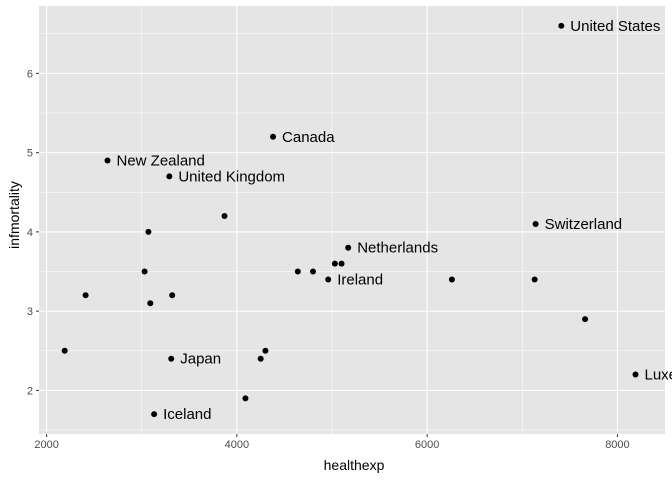  I want to click on y-tick-label: 3, so click(30, 312).